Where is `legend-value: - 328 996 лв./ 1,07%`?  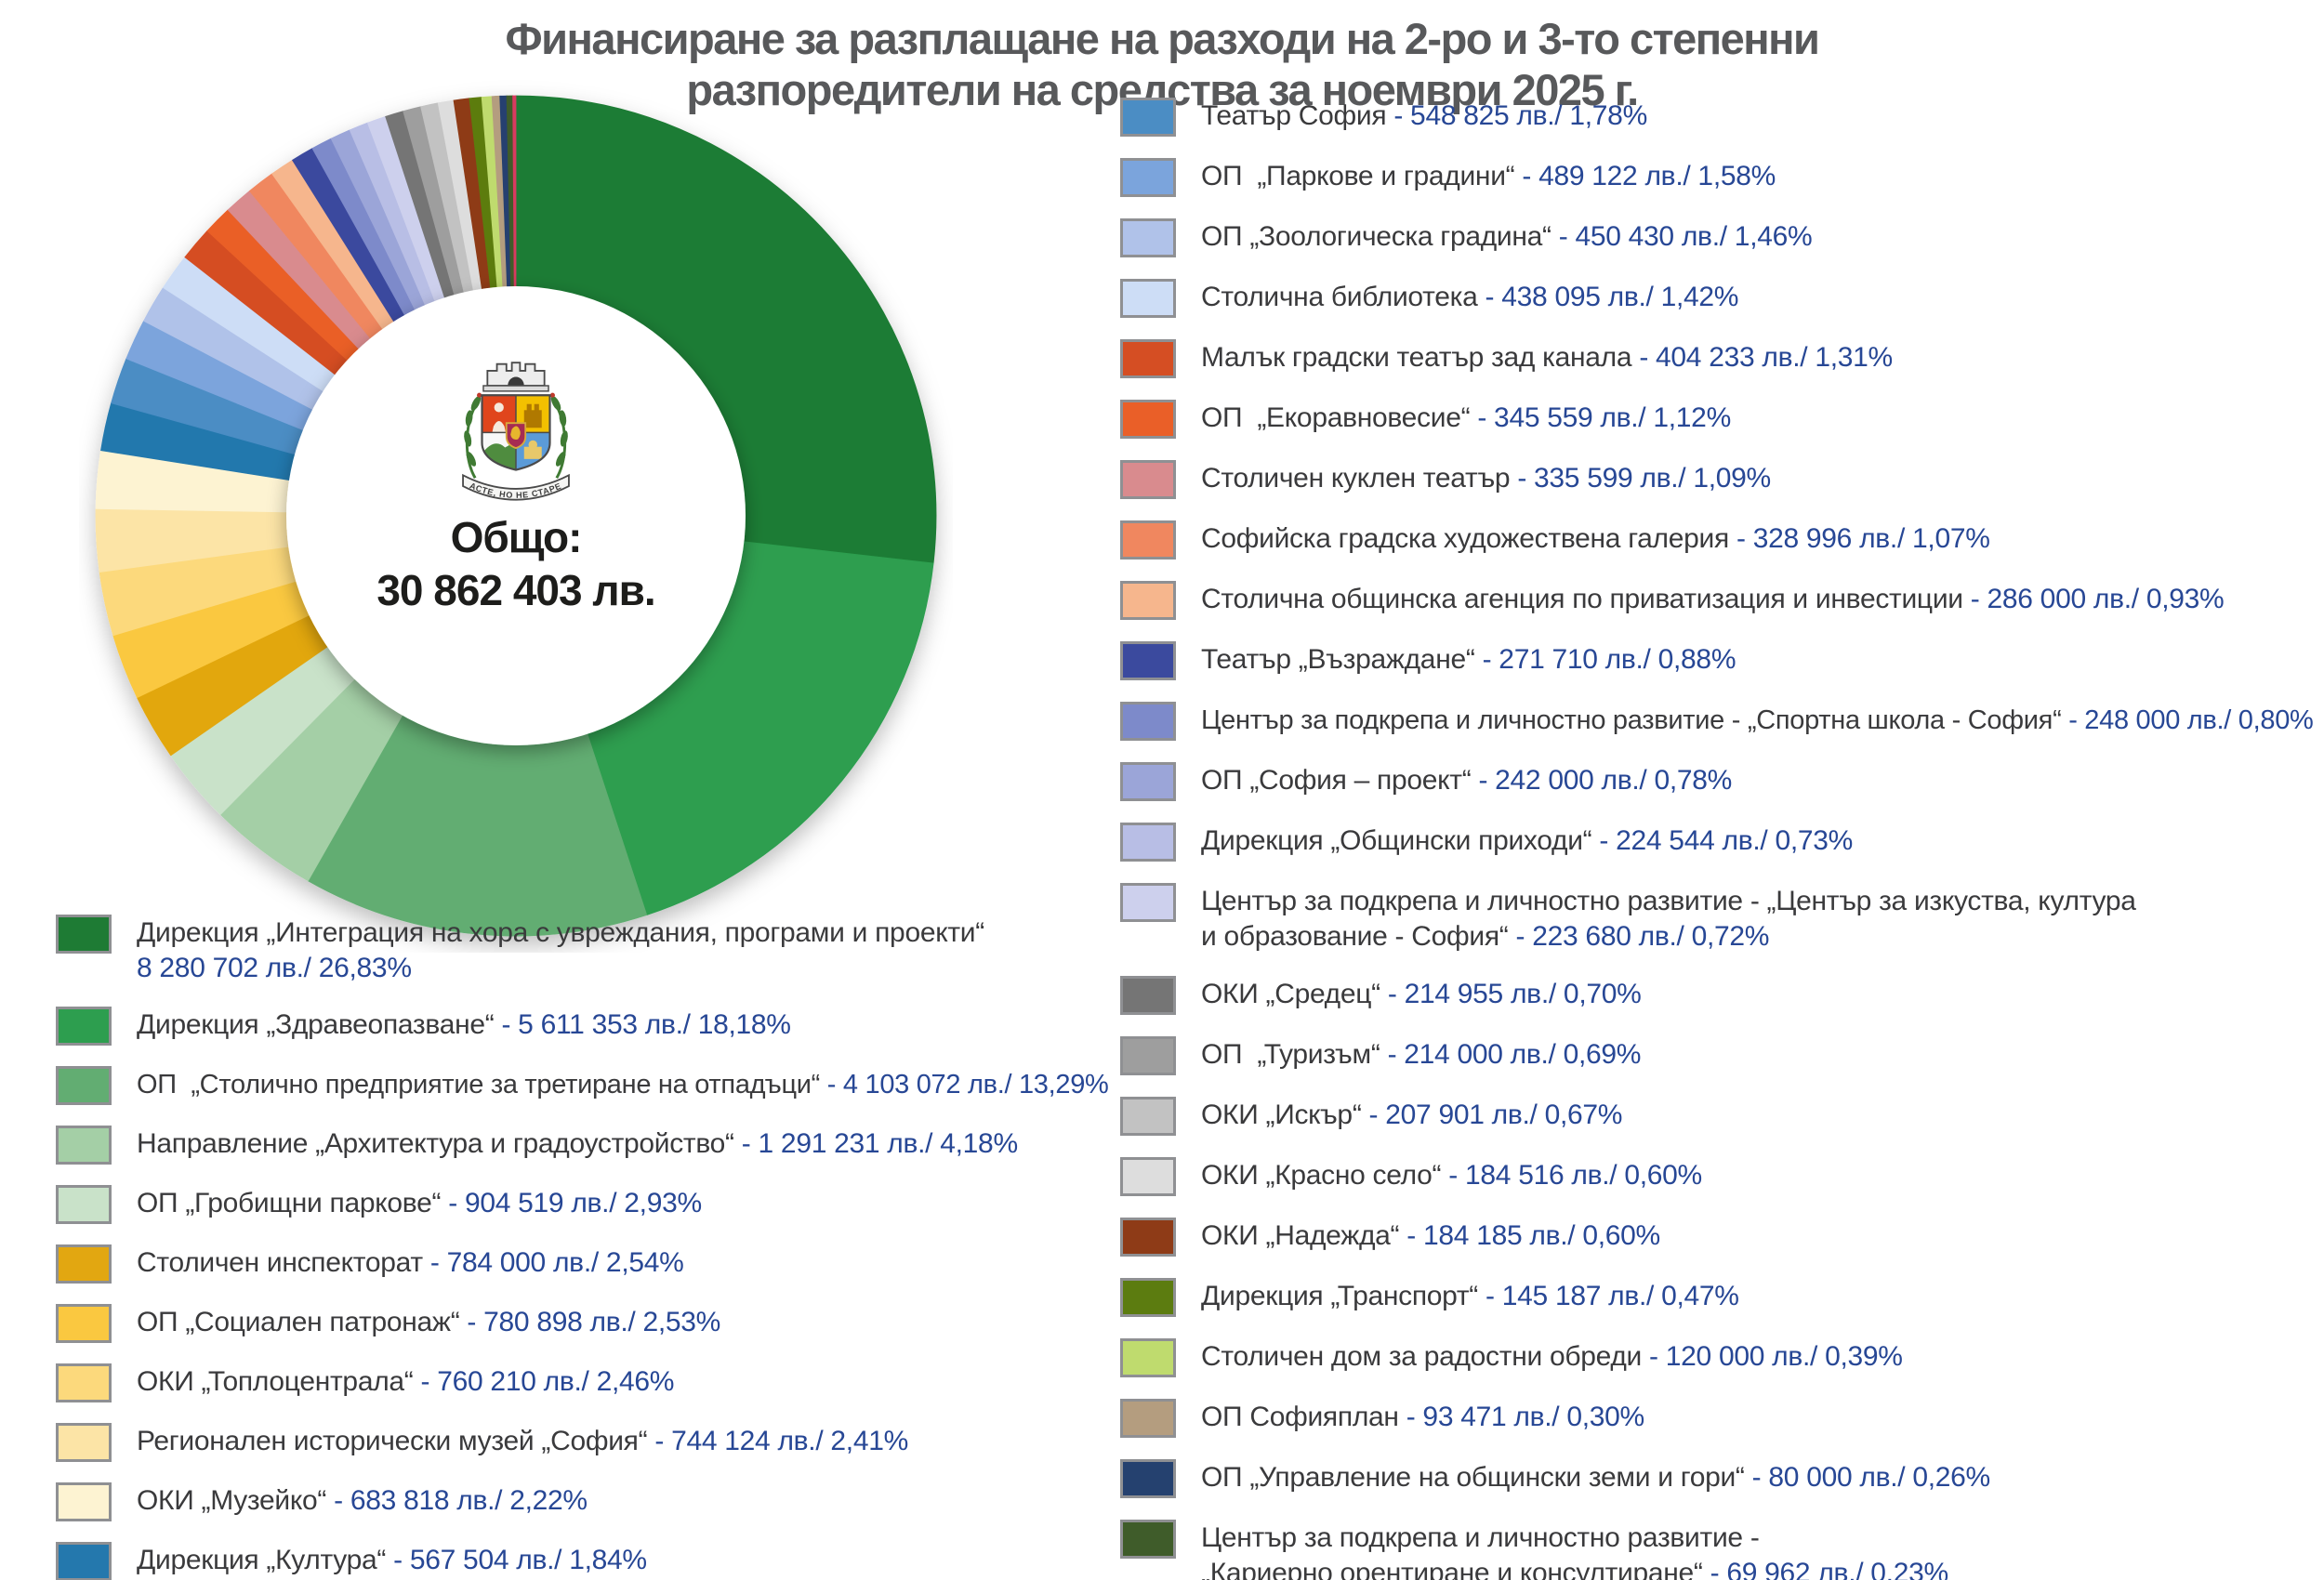
legend-value: - 328 996 лв./ 1,07% is located at coordinates (1859, 538).